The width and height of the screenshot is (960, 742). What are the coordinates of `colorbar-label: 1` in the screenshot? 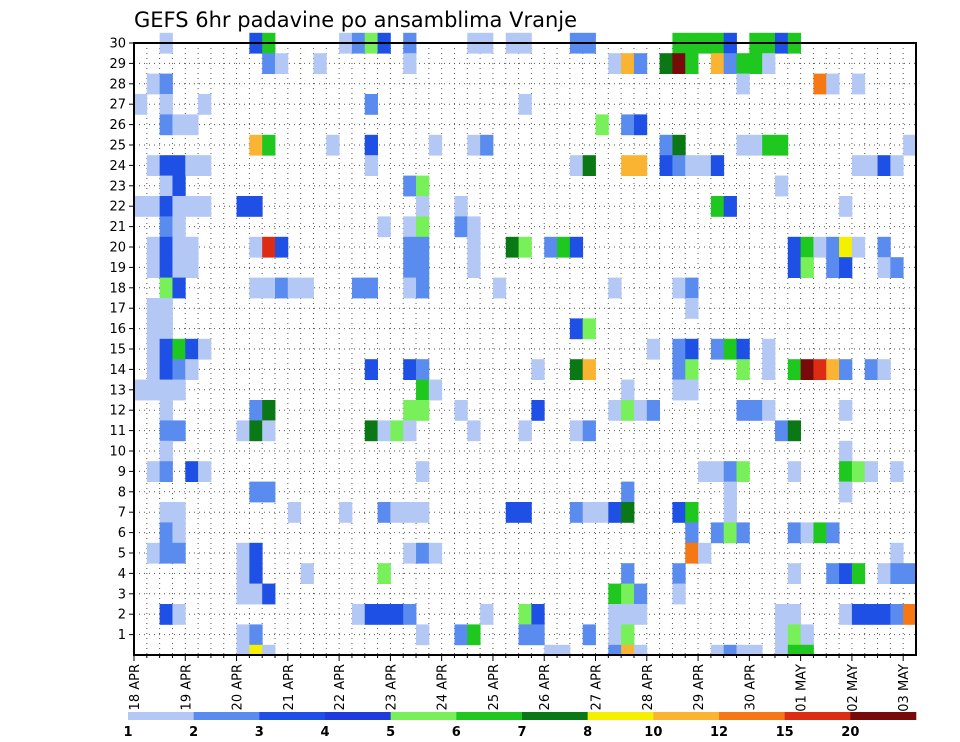 It's located at (127, 732).